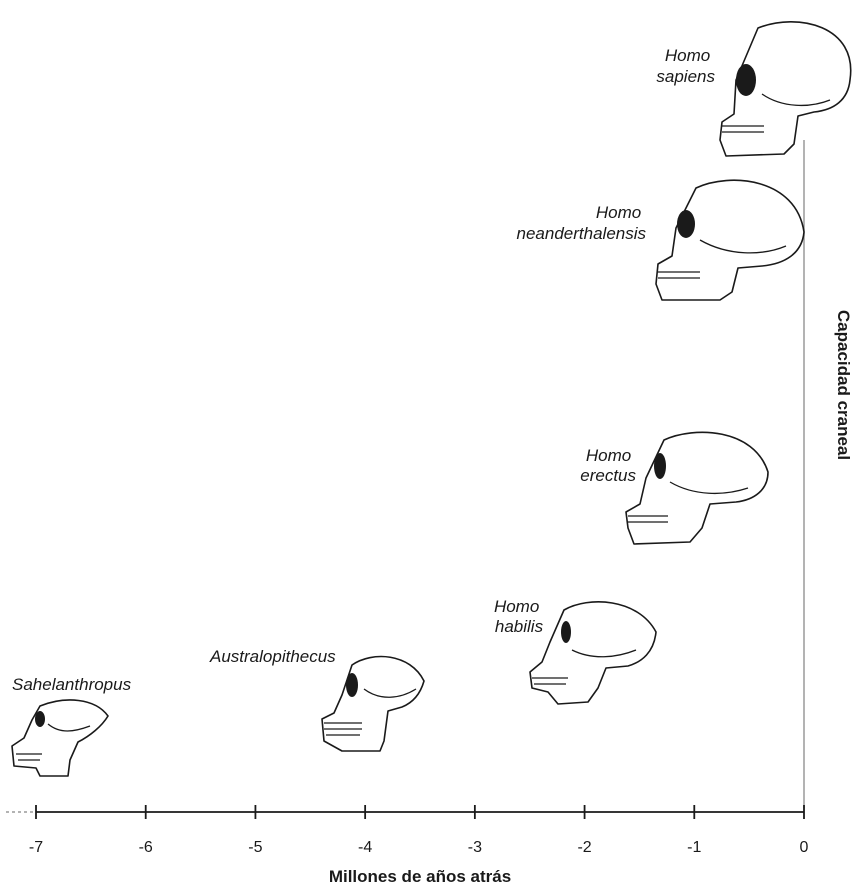 The image size is (854, 887). I want to click on x-axis-tick-label: 0, so click(804, 847).